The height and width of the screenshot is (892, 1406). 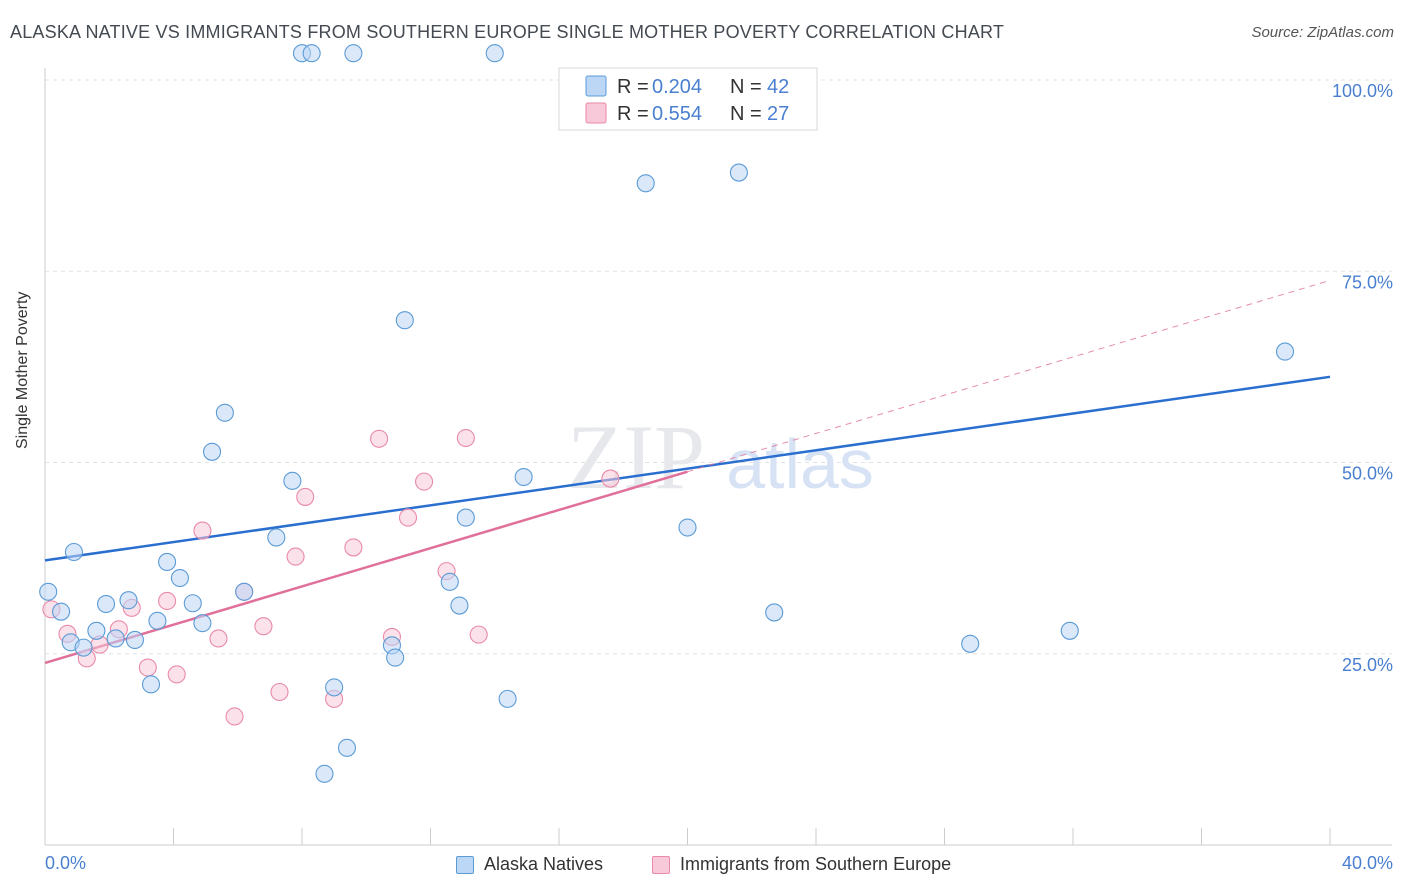 I want to click on legend-swatch-pink, so click(x=661, y=864).